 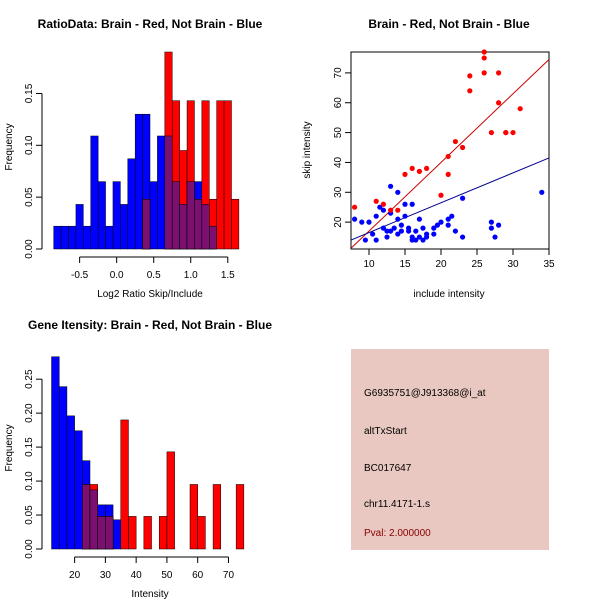 I want to click on ratio-y-tick-label-0: 0.00, so click(x=29, y=249).